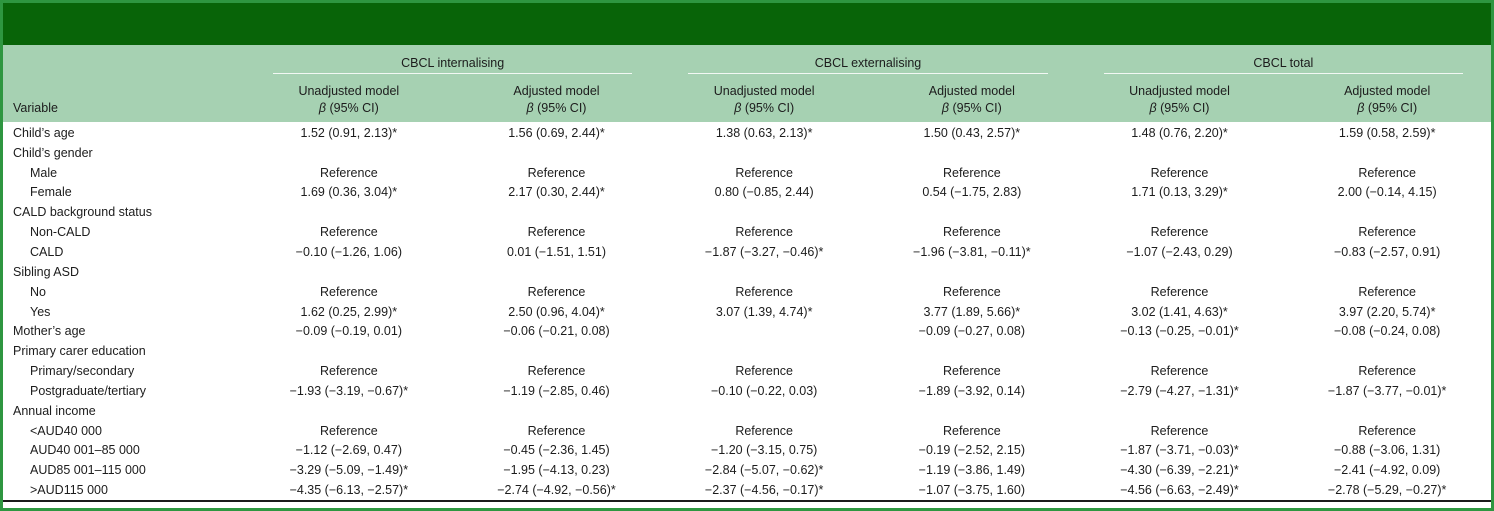 This screenshot has width=1494, height=511. What do you see at coordinates (69, 490) in the screenshot?
I see `row-label: >AUD115 000` at bounding box center [69, 490].